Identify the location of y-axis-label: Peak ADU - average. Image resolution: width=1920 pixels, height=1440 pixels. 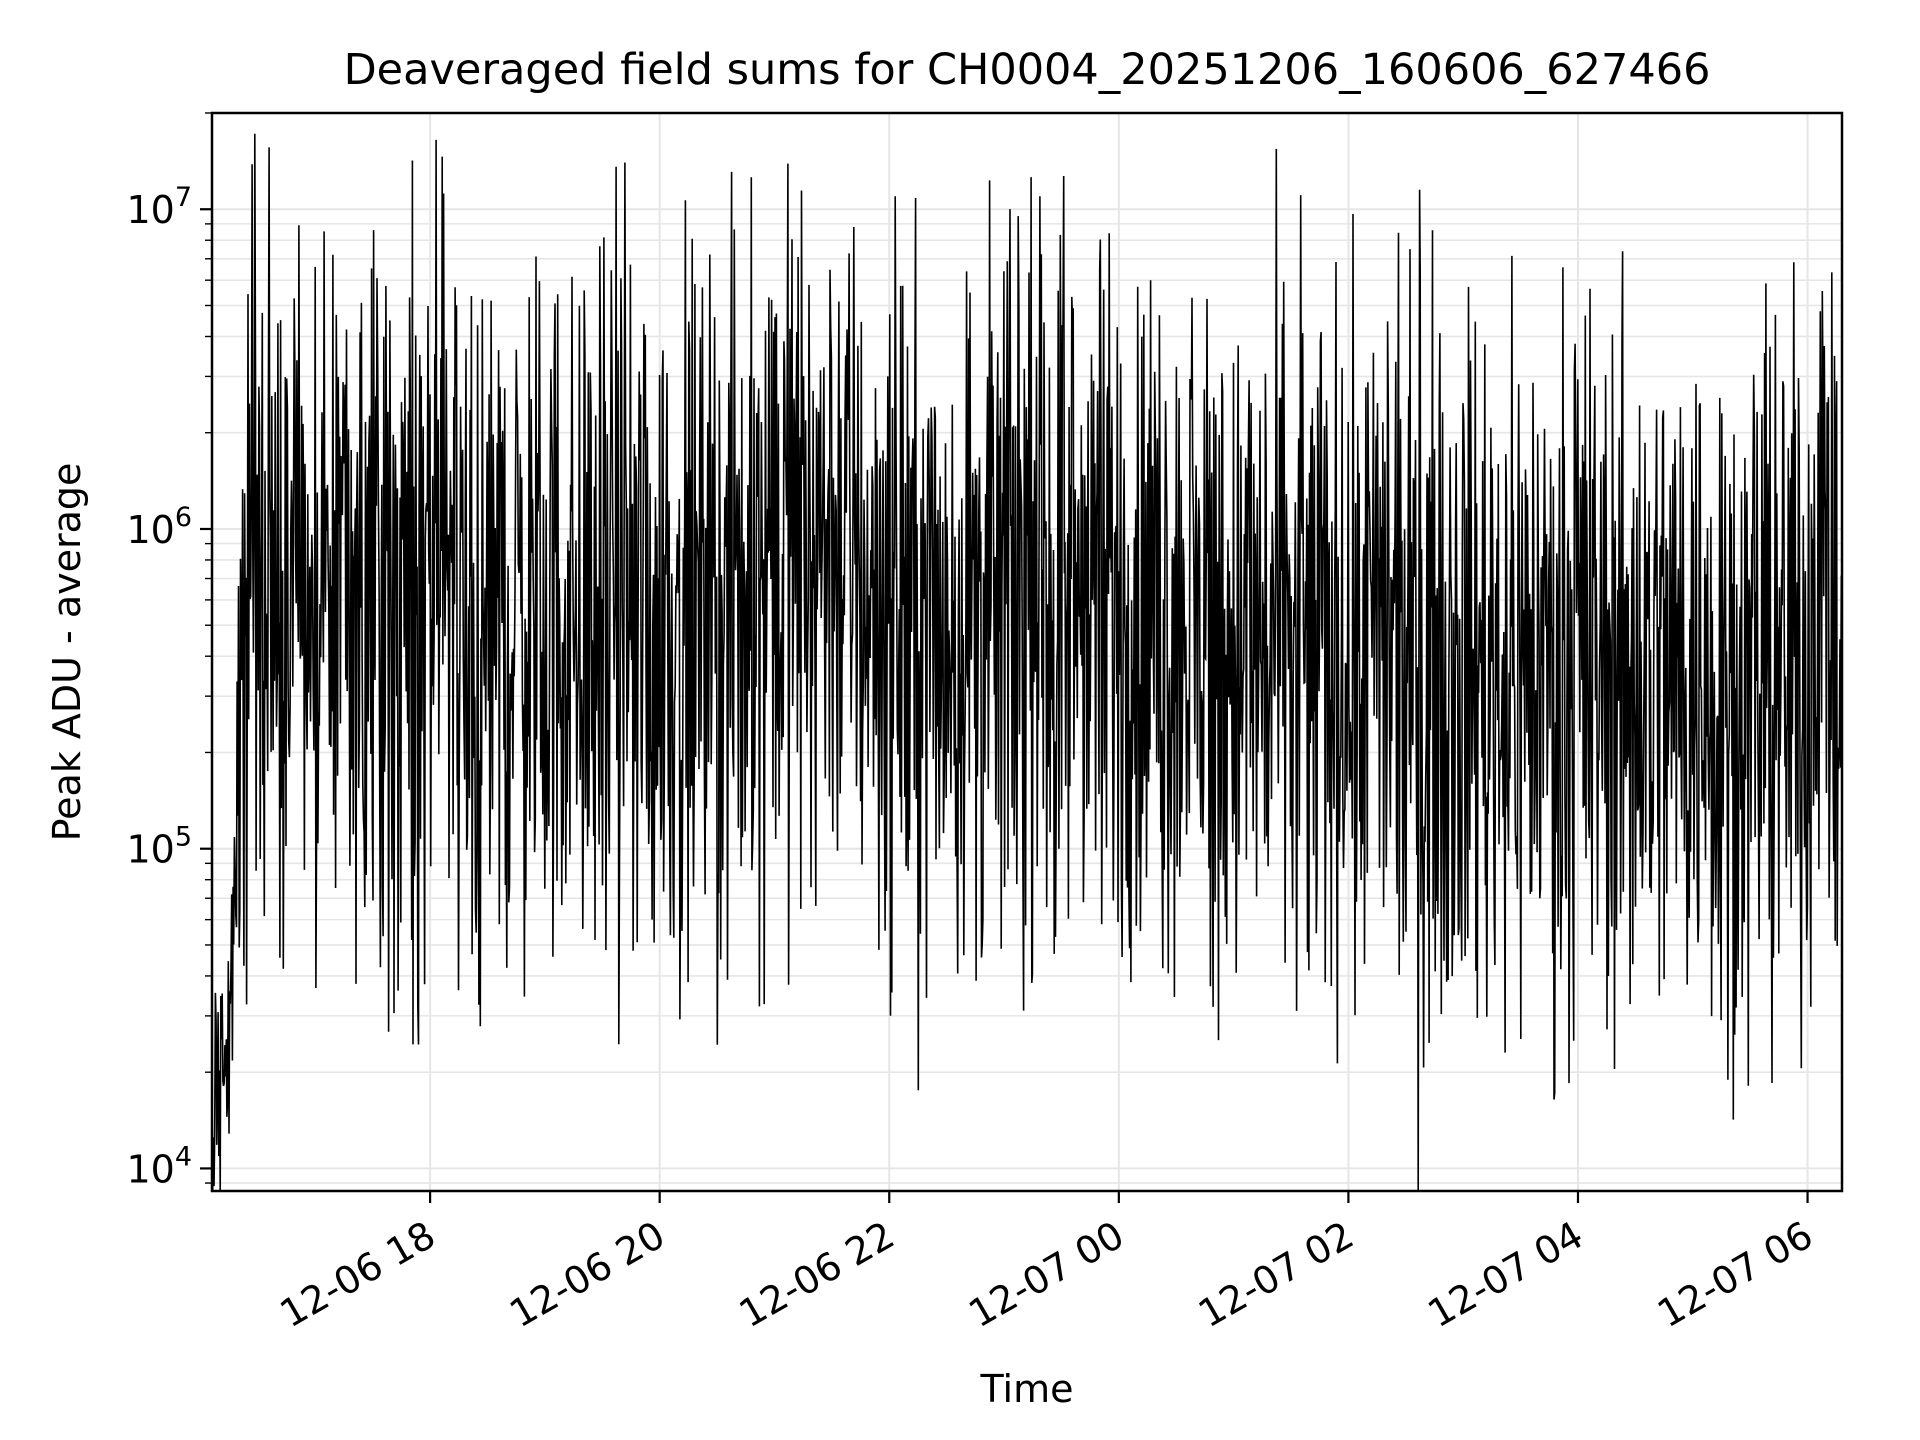
(67, 652).